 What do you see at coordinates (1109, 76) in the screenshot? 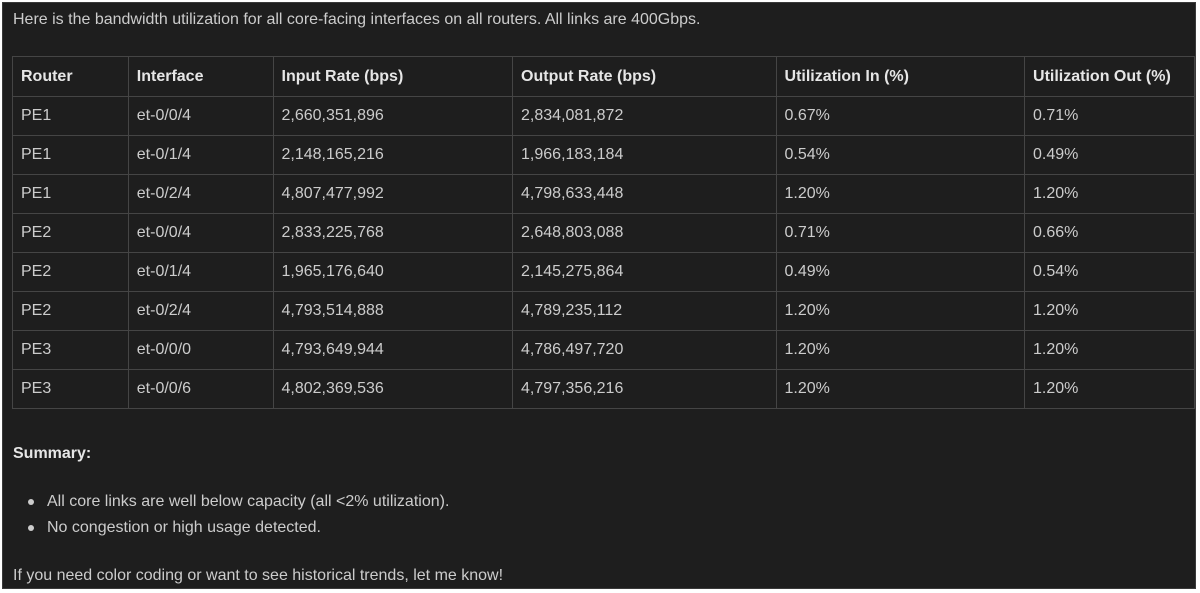
I see `column-header-utilization-out: Utilization Out (%)` at bounding box center [1109, 76].